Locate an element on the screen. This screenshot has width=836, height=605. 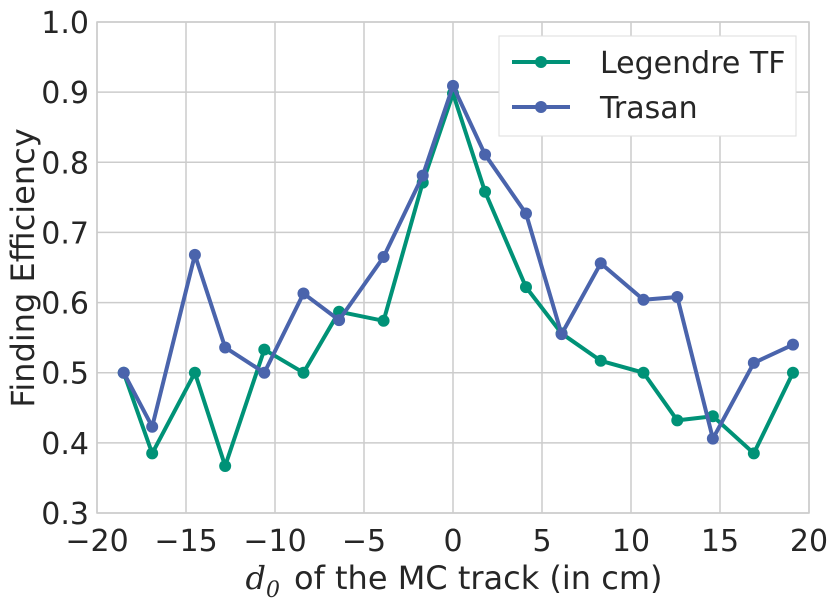
x-tick-label: −5 is located at coordinates (364, 541).